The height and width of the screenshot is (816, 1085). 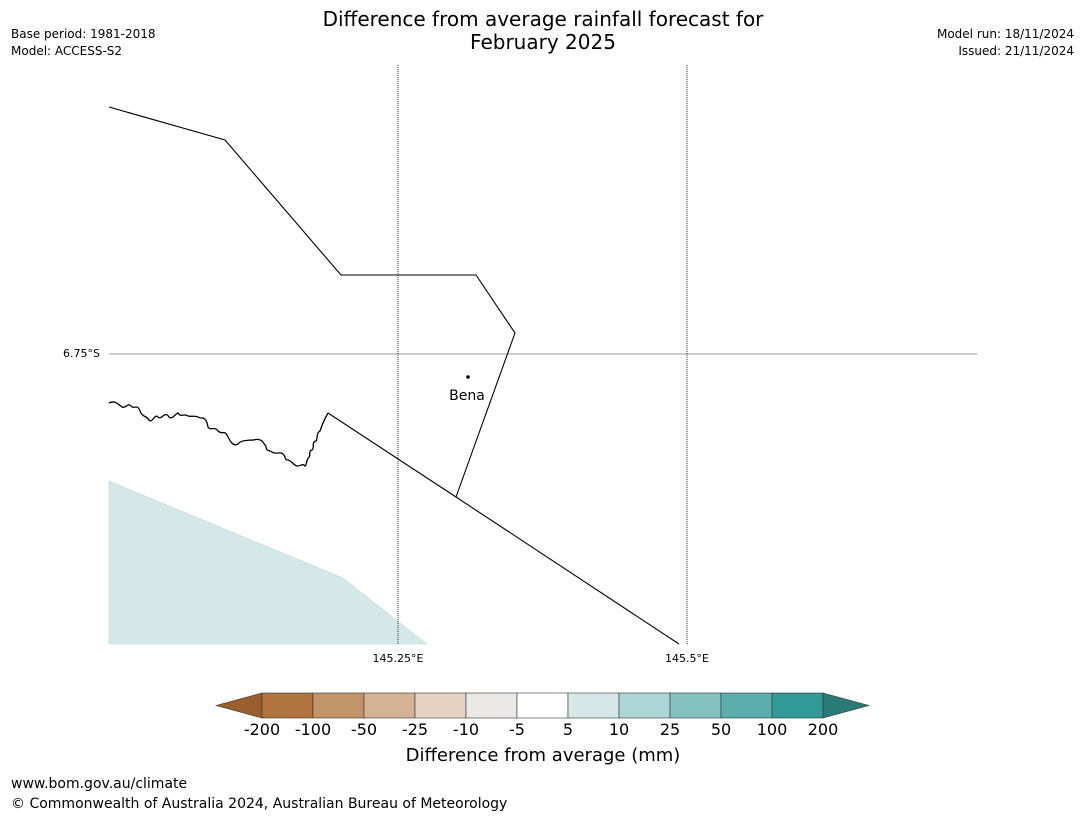 I want to click on model-run-text: Model run: 18/11/2024, so click(x=1005, y=34).